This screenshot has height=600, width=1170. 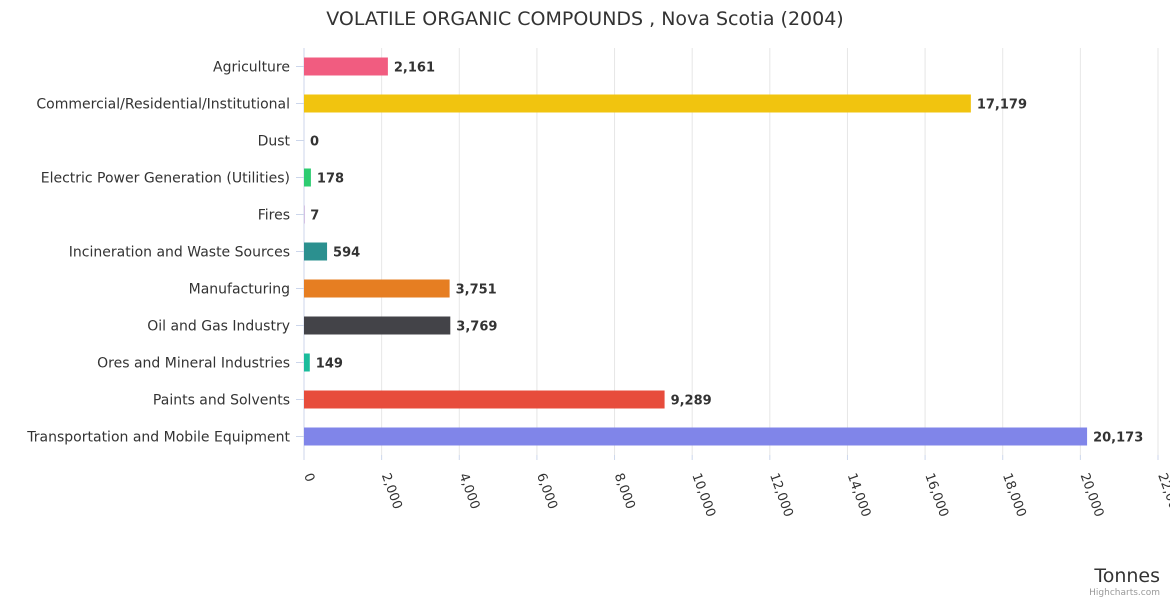 What do you see at coordinates (179, 253) in the screenshot?
I see `category-label: Incineration and Waste Sources` at bounding box center [179, 253].